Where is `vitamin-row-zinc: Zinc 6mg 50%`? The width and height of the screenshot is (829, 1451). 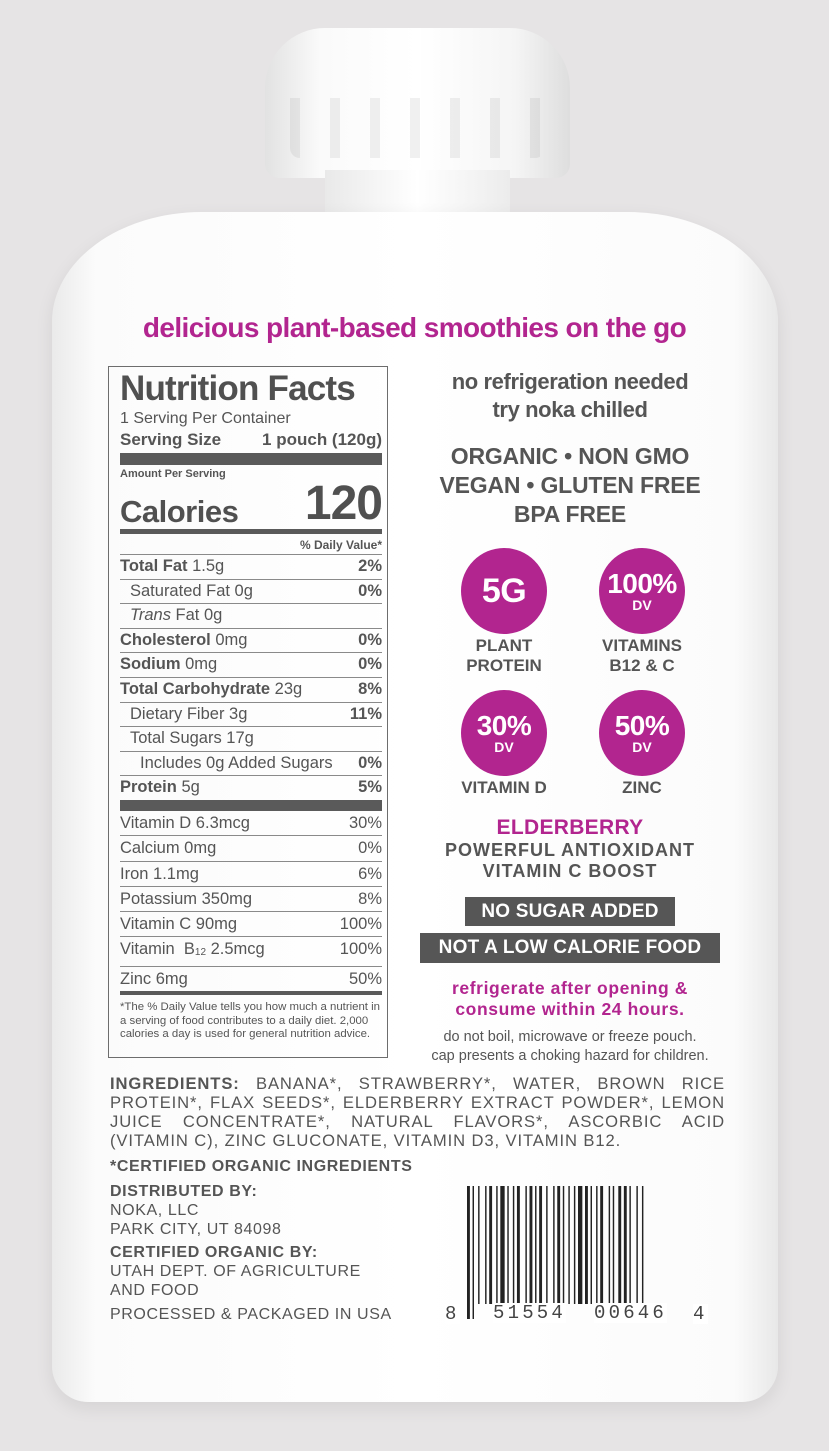 vitamin-row-zinc: Zinc 6mg 50% is located at coordinates (251, 978).